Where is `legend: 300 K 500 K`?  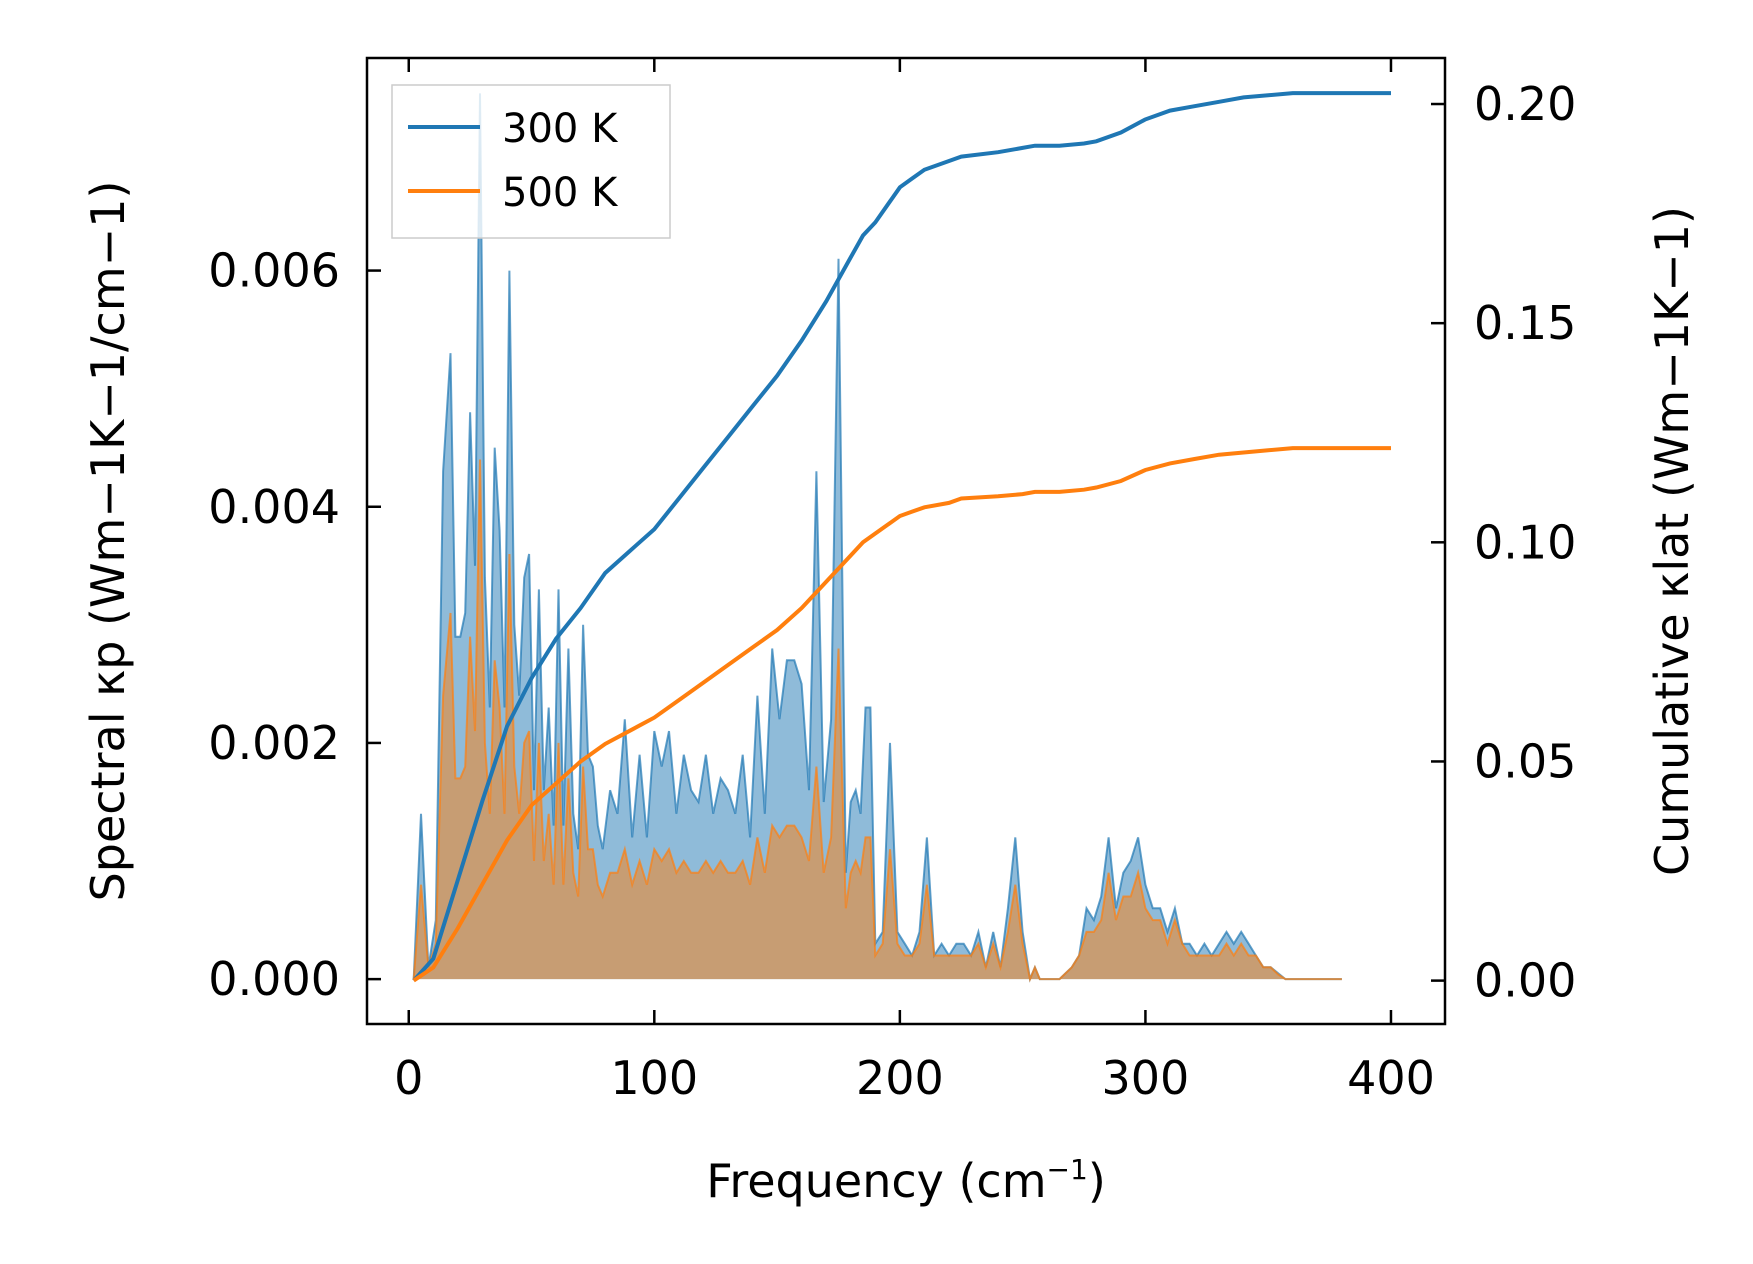 legend: 300 K 500 K is located at coordinates (531, 161).